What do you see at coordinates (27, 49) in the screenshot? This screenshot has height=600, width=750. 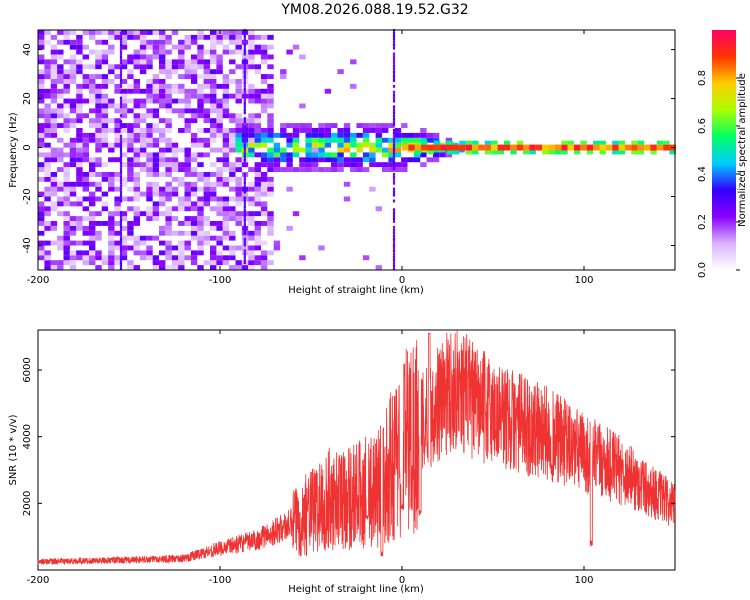 I see `y-tick-label: 40` at bounding box center [27, 49].